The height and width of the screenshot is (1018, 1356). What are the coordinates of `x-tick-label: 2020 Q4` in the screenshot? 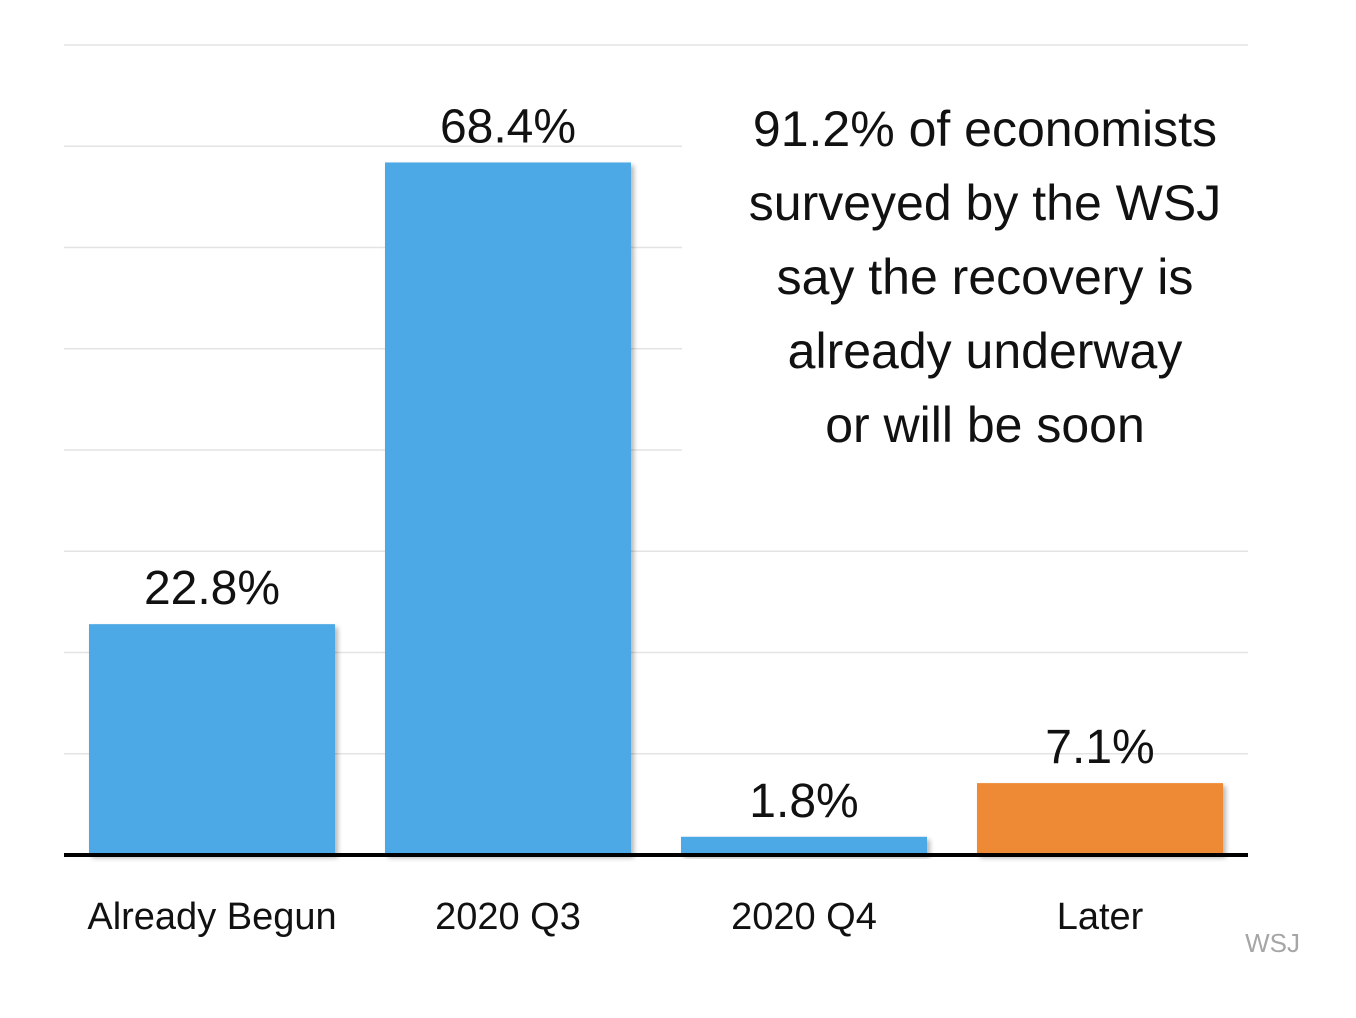 It's located at (804, 917).